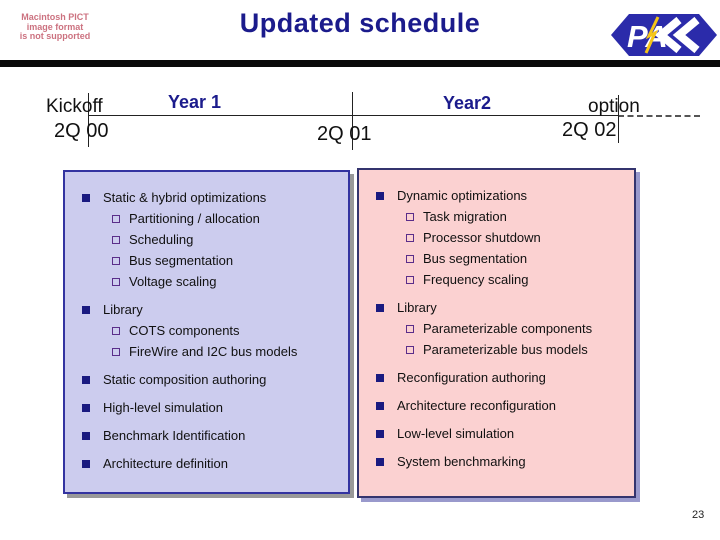 Image resolution: width=720 pixels, height=540 pixels. I want to click on timeline-date-2q01: 2Q 01, so click(344, 134).